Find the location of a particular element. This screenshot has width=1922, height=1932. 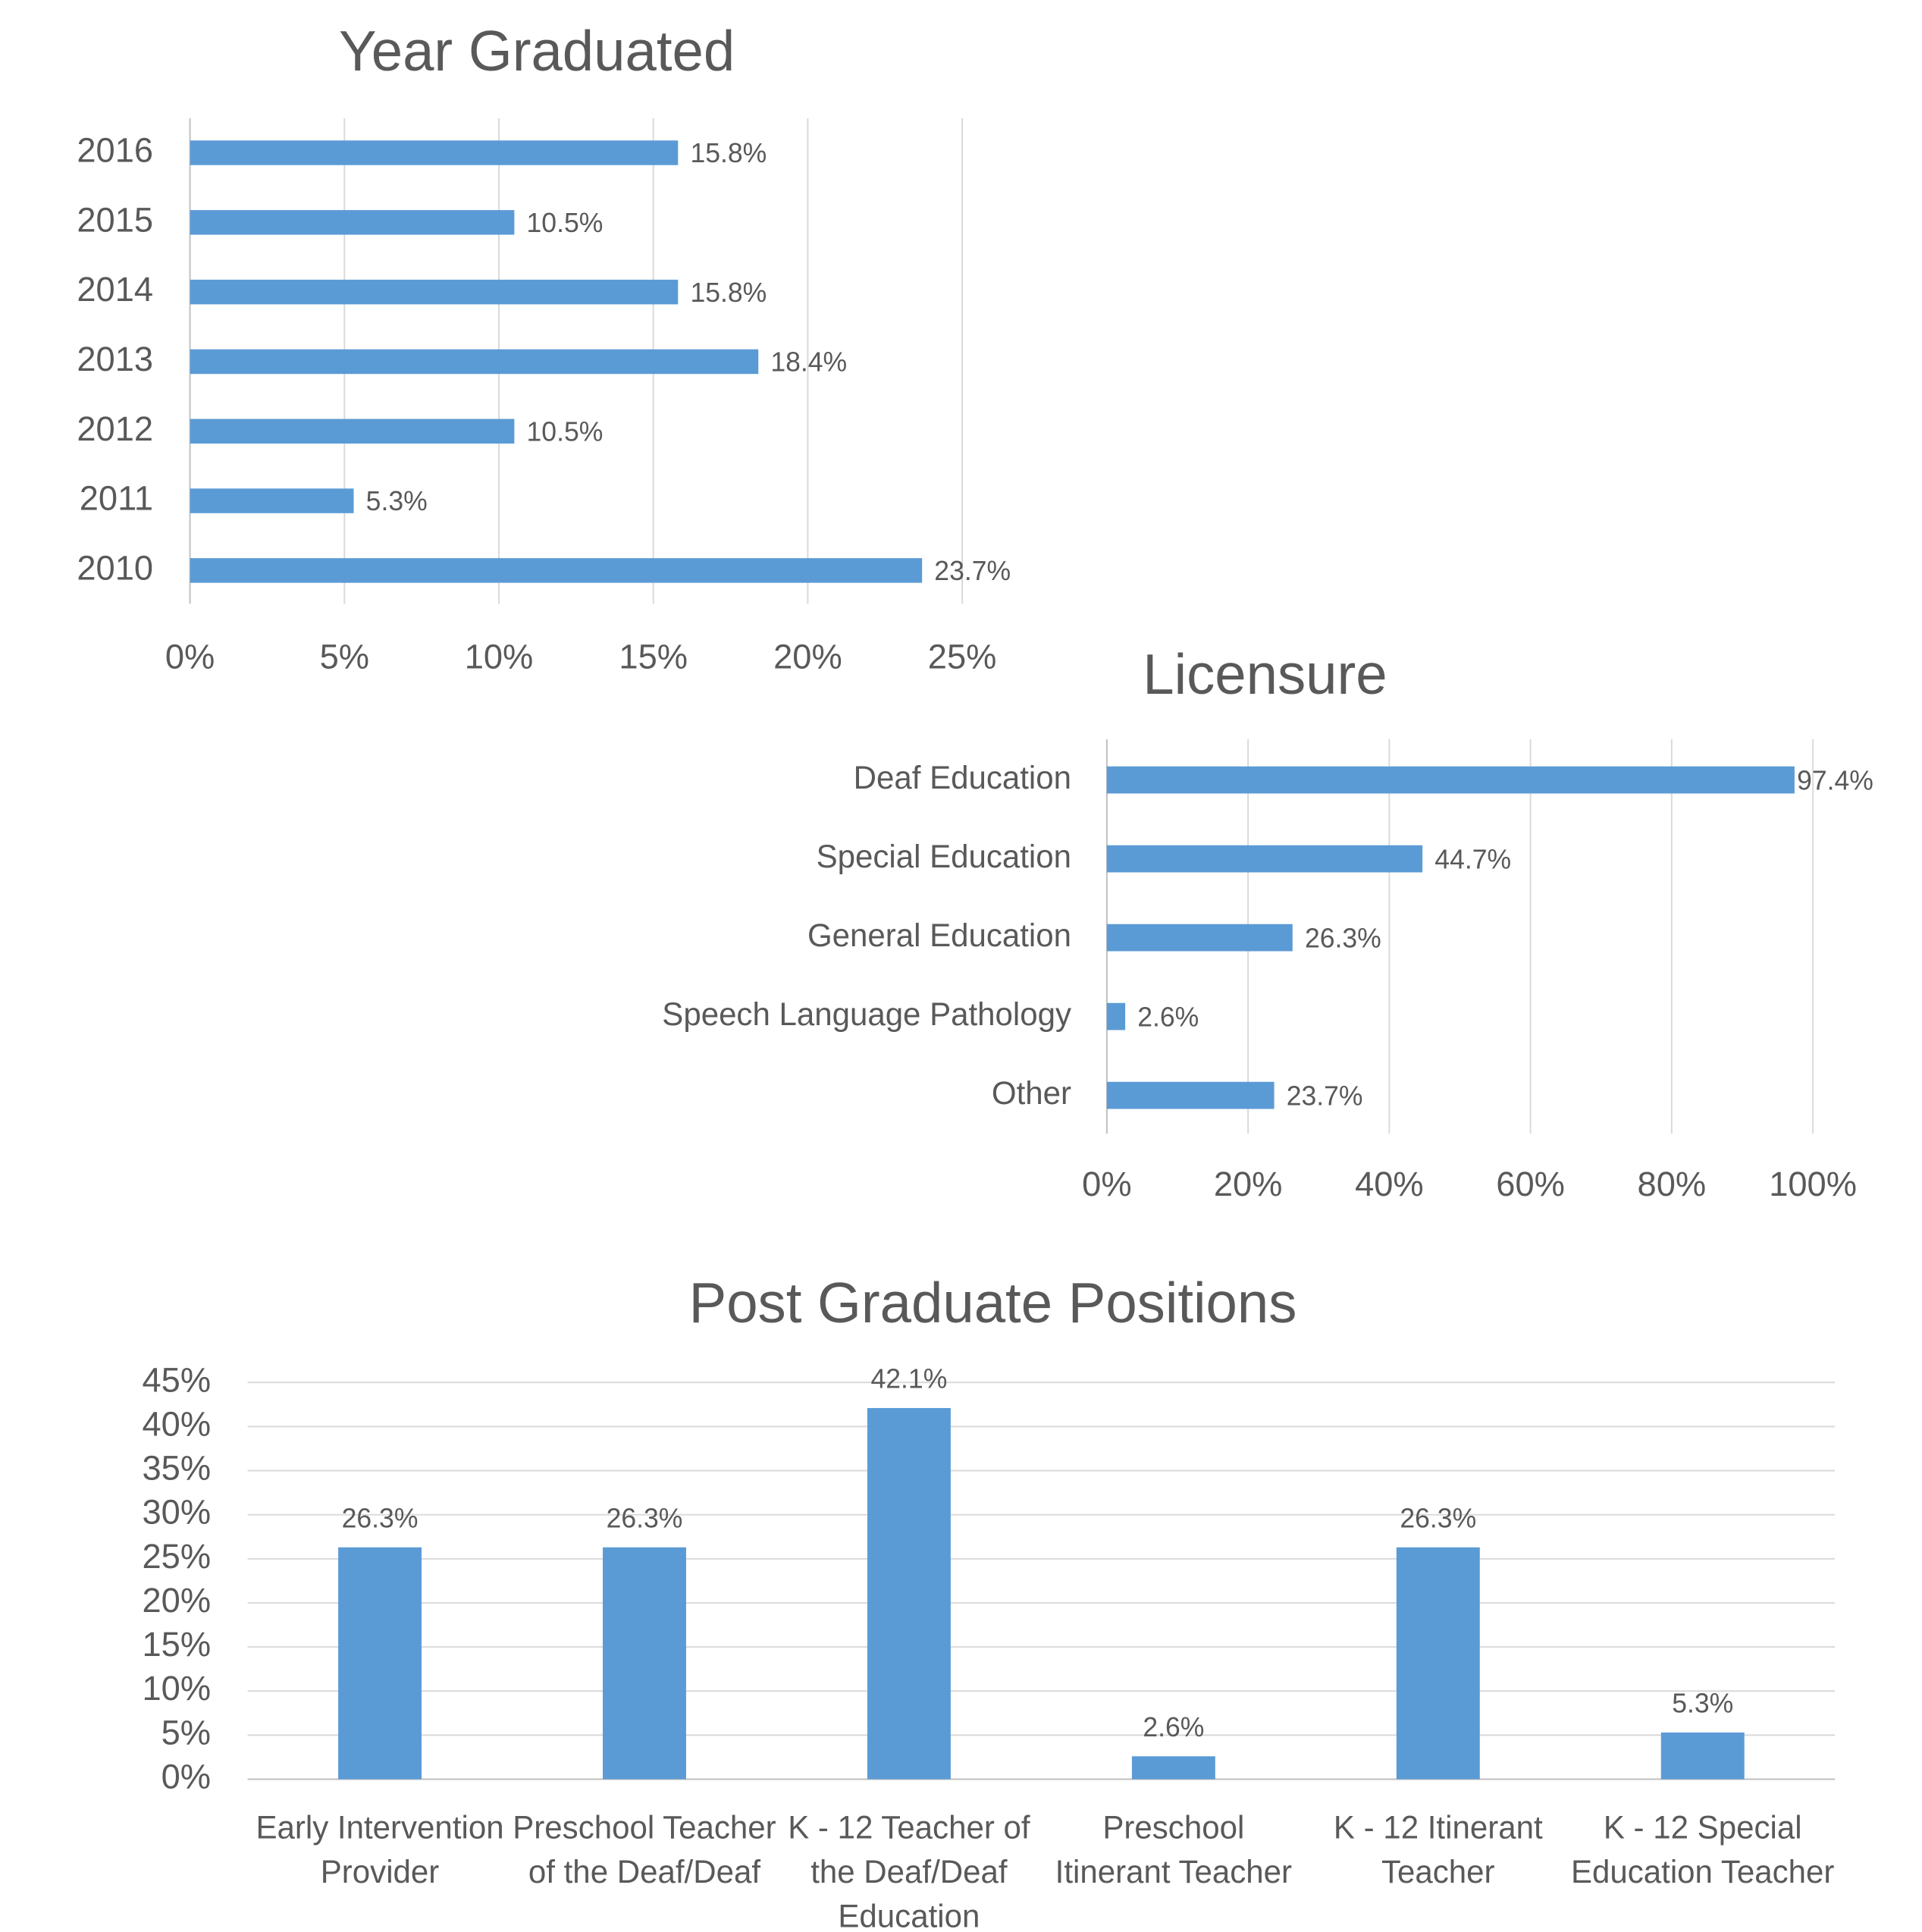

x-tick-label: Early Intervention Provider is located at coordinates (380, 1849).